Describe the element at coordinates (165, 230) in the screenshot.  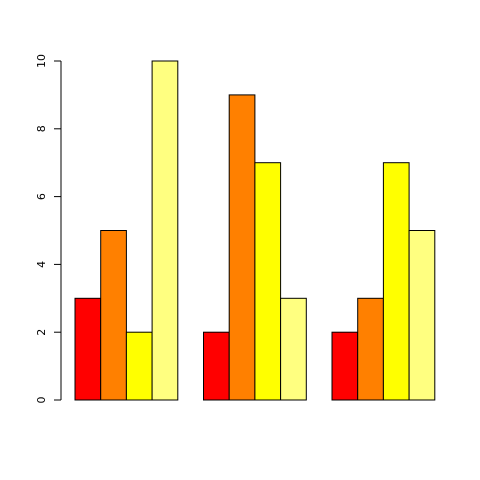
I see `bar-group1-series4` at that location.